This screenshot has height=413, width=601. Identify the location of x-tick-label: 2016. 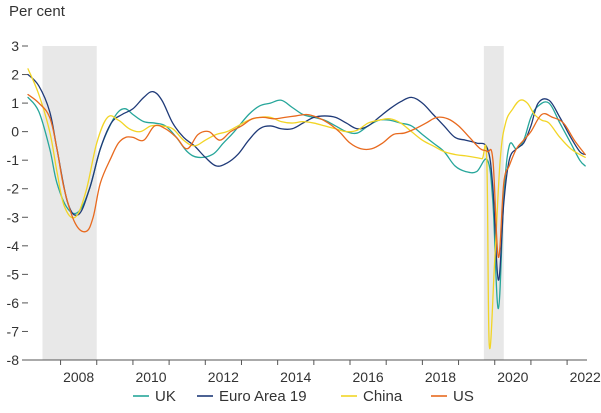
(368, 377).